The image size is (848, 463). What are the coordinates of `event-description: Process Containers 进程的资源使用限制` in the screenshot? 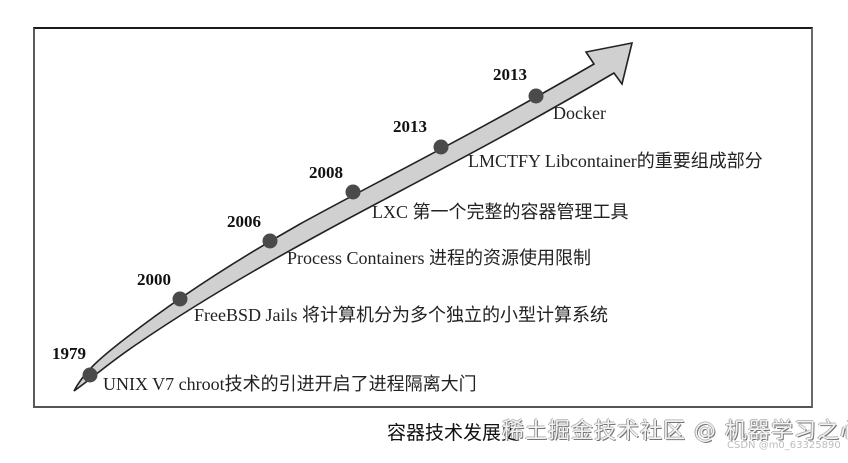 It's located at (439, 258).